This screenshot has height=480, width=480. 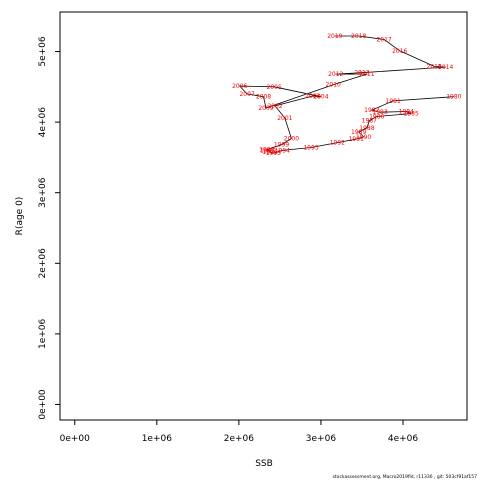 What do you see at coordinates (383, 40) in the screenshot?
I see `point-label: 2017` at bounding box center [383, 40].